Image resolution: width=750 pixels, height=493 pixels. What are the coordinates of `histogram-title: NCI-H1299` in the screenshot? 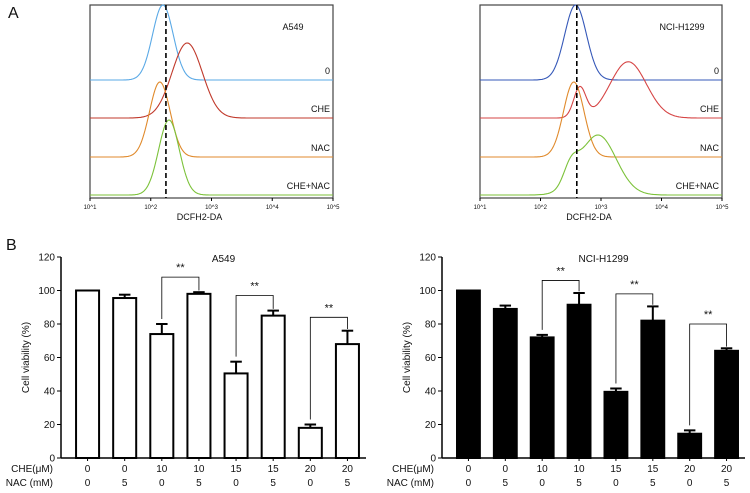 It's located at (681, 27).